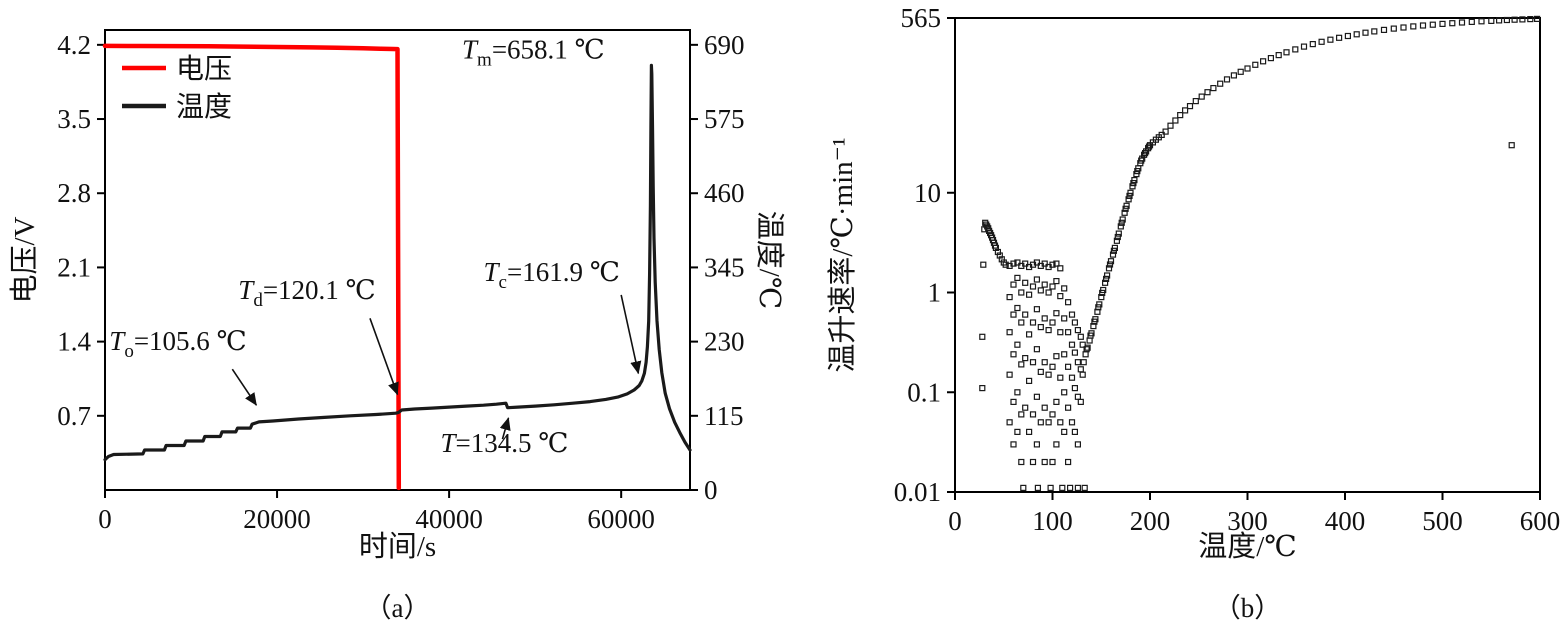 The width and height of the screenshot is (1567, 631). What do you see at coordinates (917, 492) in the screenshot?
I see `svg-text: 0.01` at bounding box center [917, 492].